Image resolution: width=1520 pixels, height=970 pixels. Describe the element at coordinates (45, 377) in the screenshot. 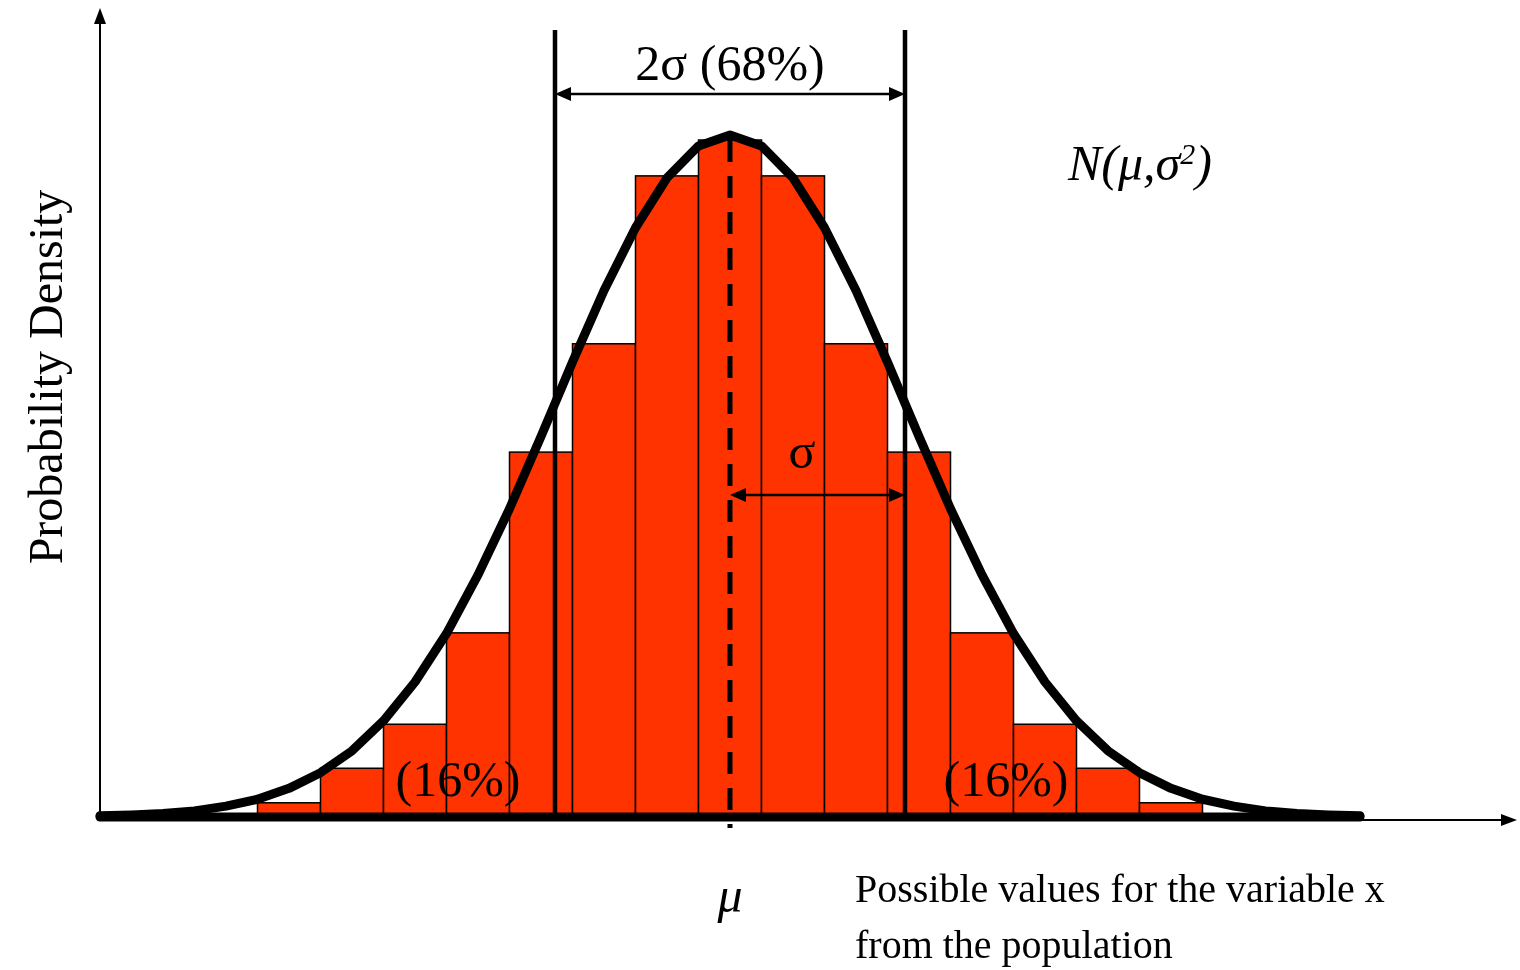

I see `y-axis-title: Probability Density` at that location.